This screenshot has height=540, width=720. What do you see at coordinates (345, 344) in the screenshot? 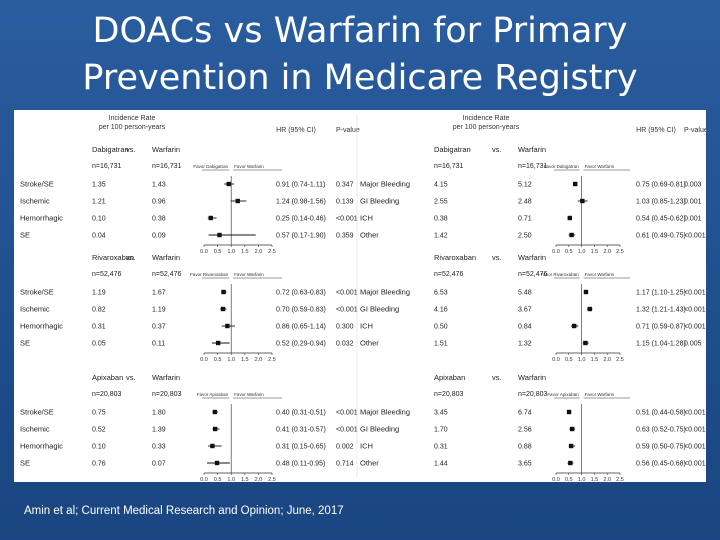
I see `p-value: 0.032` at bounding box center [345, 344].